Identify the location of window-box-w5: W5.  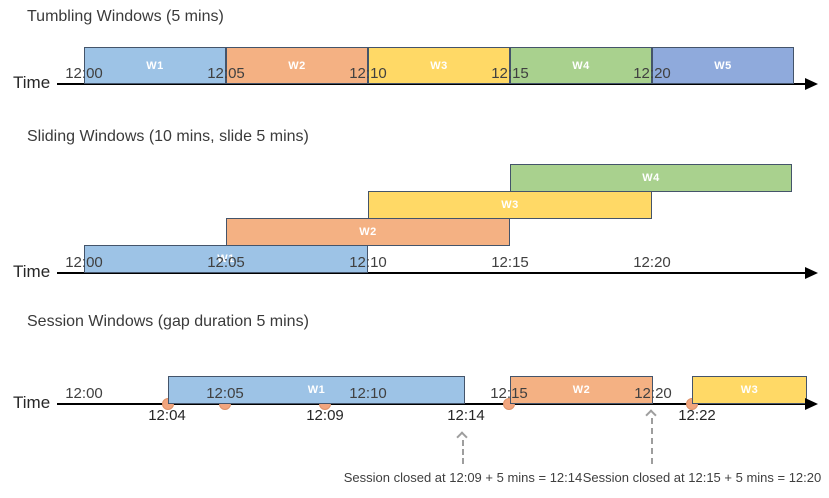
(723, 65).